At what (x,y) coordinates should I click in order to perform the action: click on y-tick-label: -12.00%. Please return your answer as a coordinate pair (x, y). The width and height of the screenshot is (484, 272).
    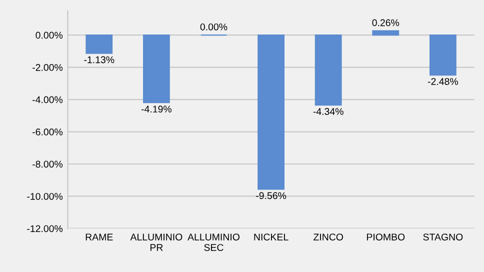
    Looking at the image, I should click on (45, 228).